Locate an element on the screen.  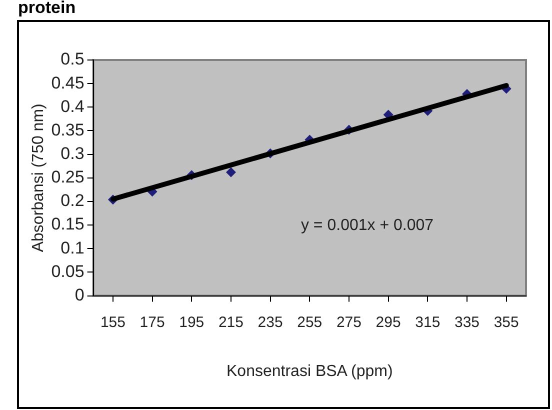
x-tick-label: 275 is located at coordinates (349, 322).